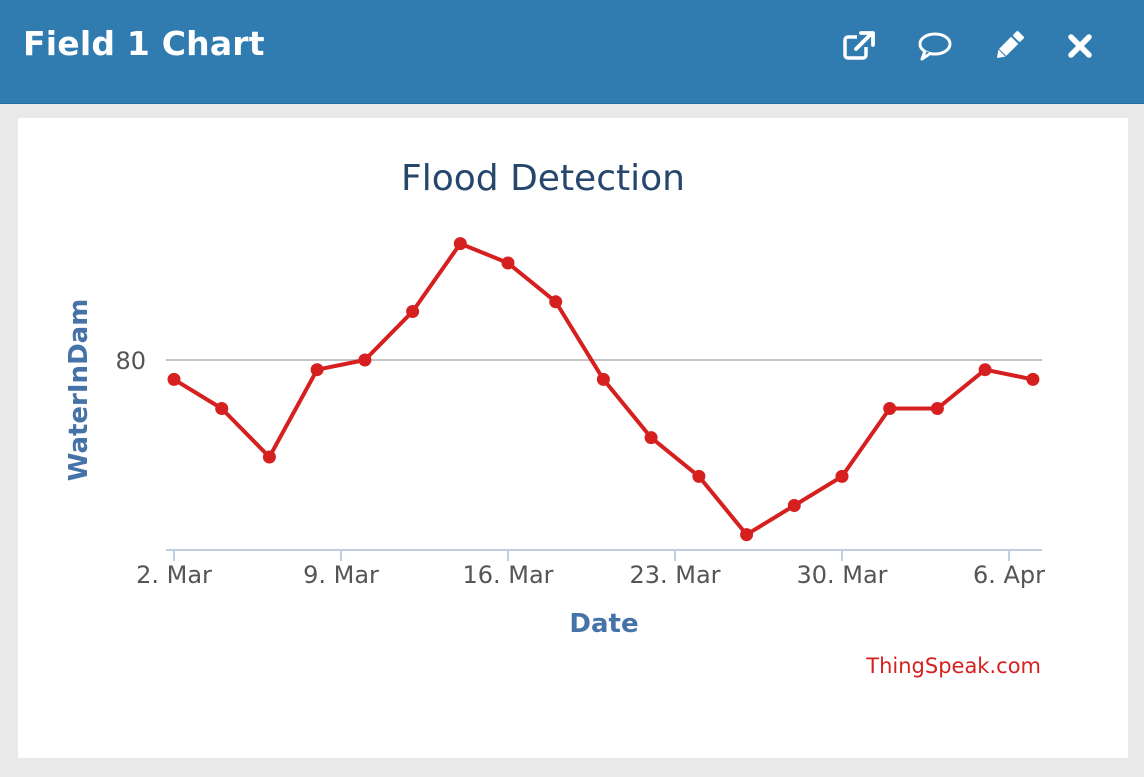  Describe the element at coordinates (1009, 575) in the screenshot. I see `x-tick-label: 6. Apr` at that location.